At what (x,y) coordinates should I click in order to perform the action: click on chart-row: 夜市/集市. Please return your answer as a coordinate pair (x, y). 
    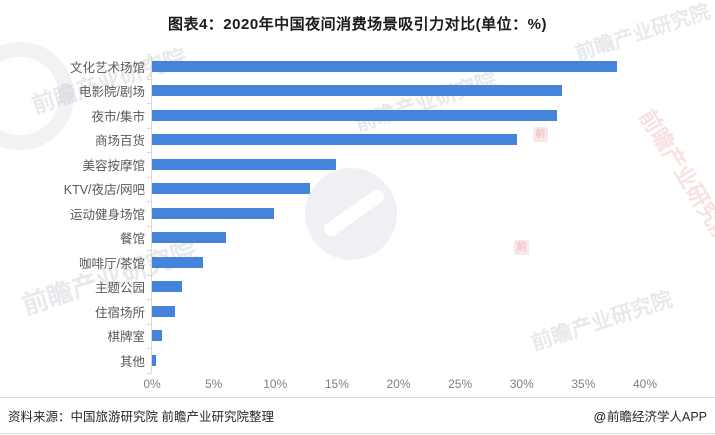
    Looking at the image, I should click on (357, 115).